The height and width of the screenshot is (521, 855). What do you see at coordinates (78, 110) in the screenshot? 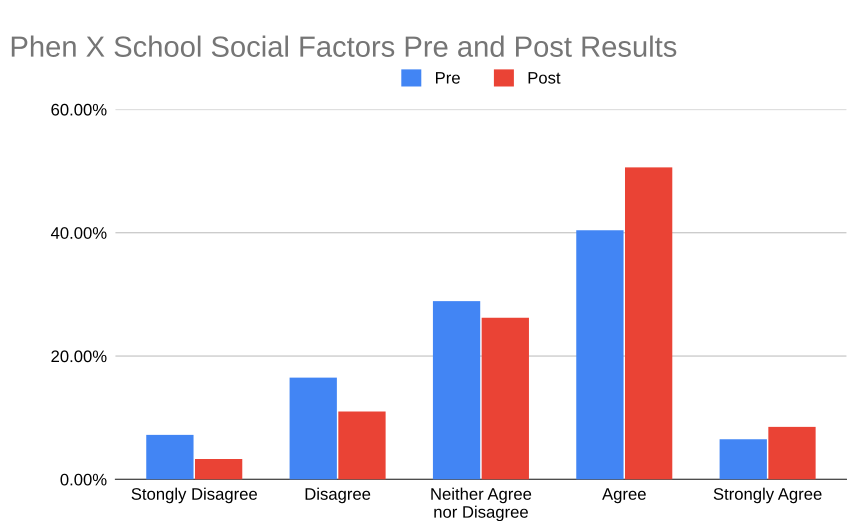
I see `y-tick-label: 60.00%` at bounding box center [78, 110].